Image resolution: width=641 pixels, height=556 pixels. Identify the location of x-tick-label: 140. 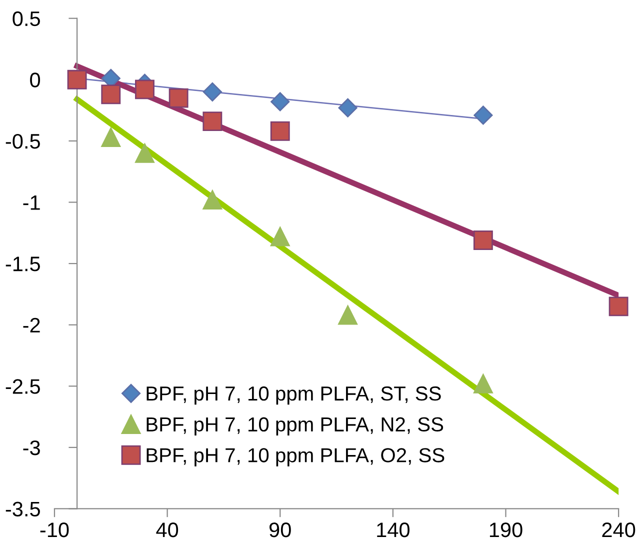
(393, 530).